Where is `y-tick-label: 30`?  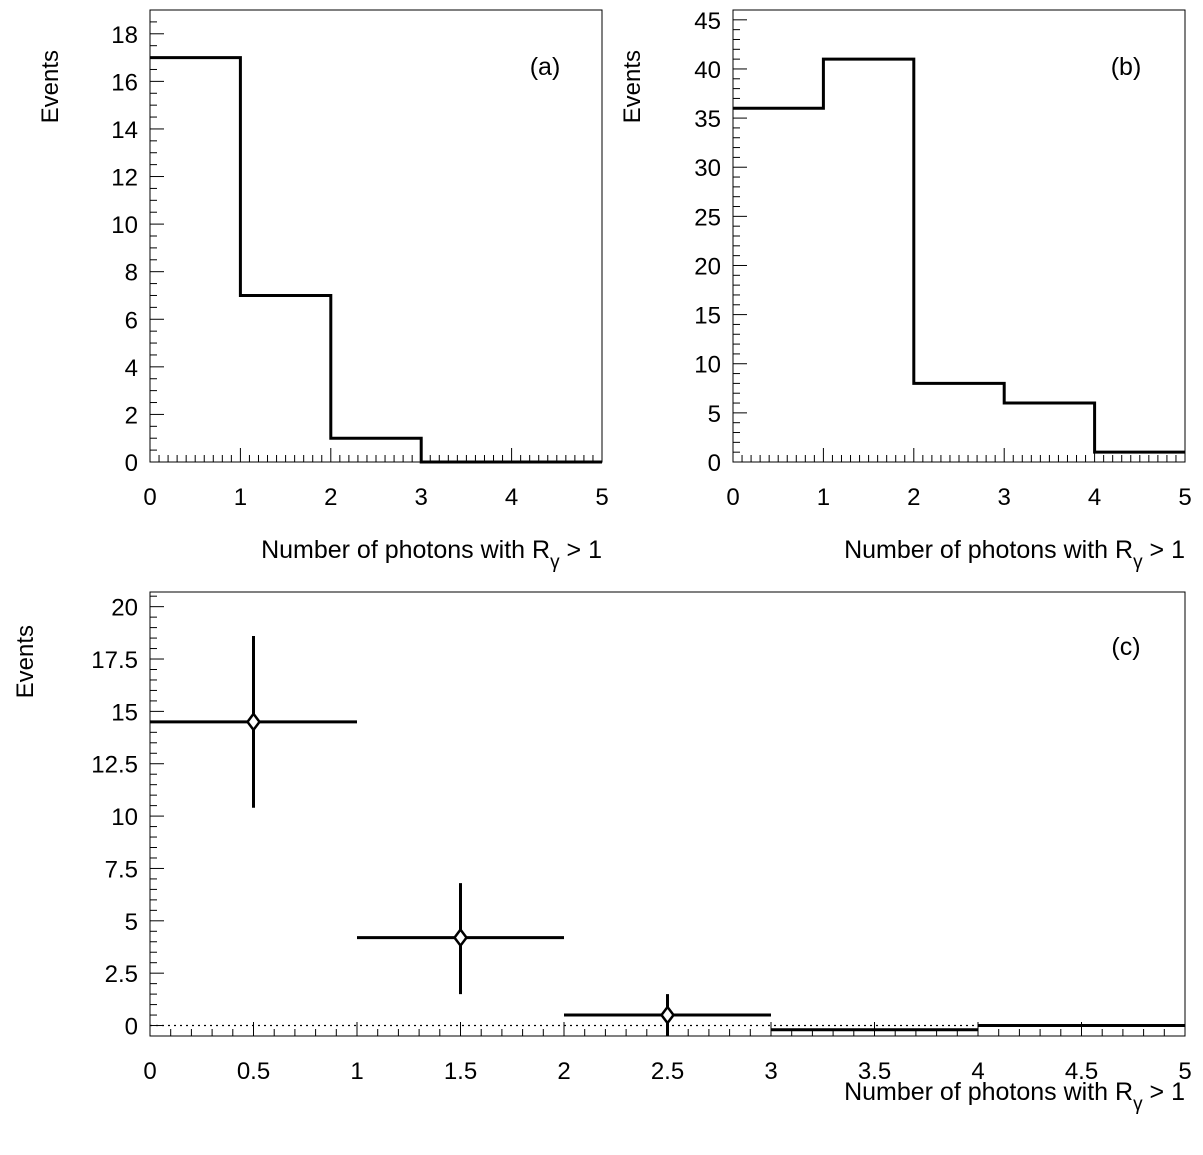
y-tick-label: 30 is located at coordinates (707, 168).